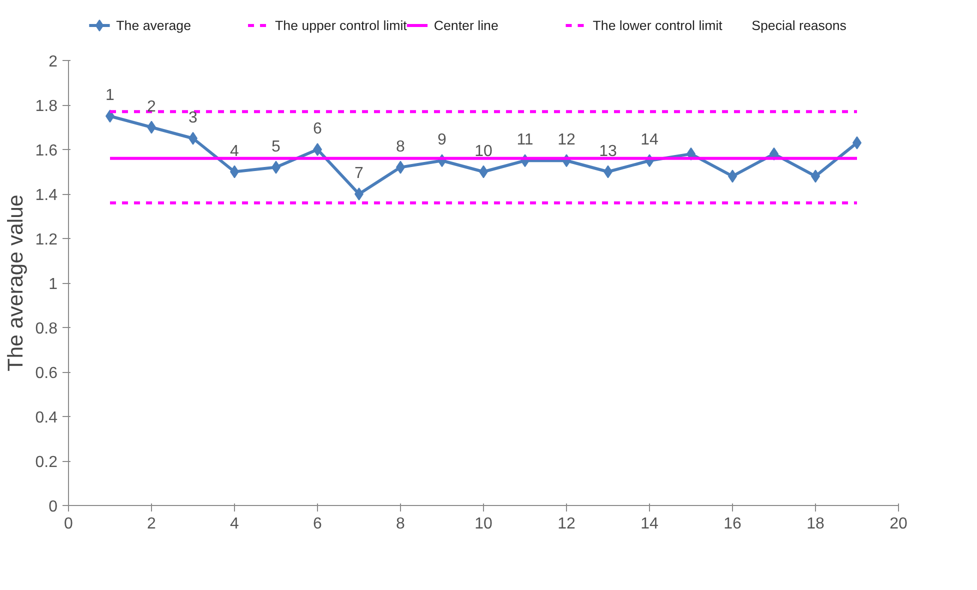 Image resolution: width=977 pixels, height=590 pixels. I want to click on x-tick-label: 14, so click(649, 524).